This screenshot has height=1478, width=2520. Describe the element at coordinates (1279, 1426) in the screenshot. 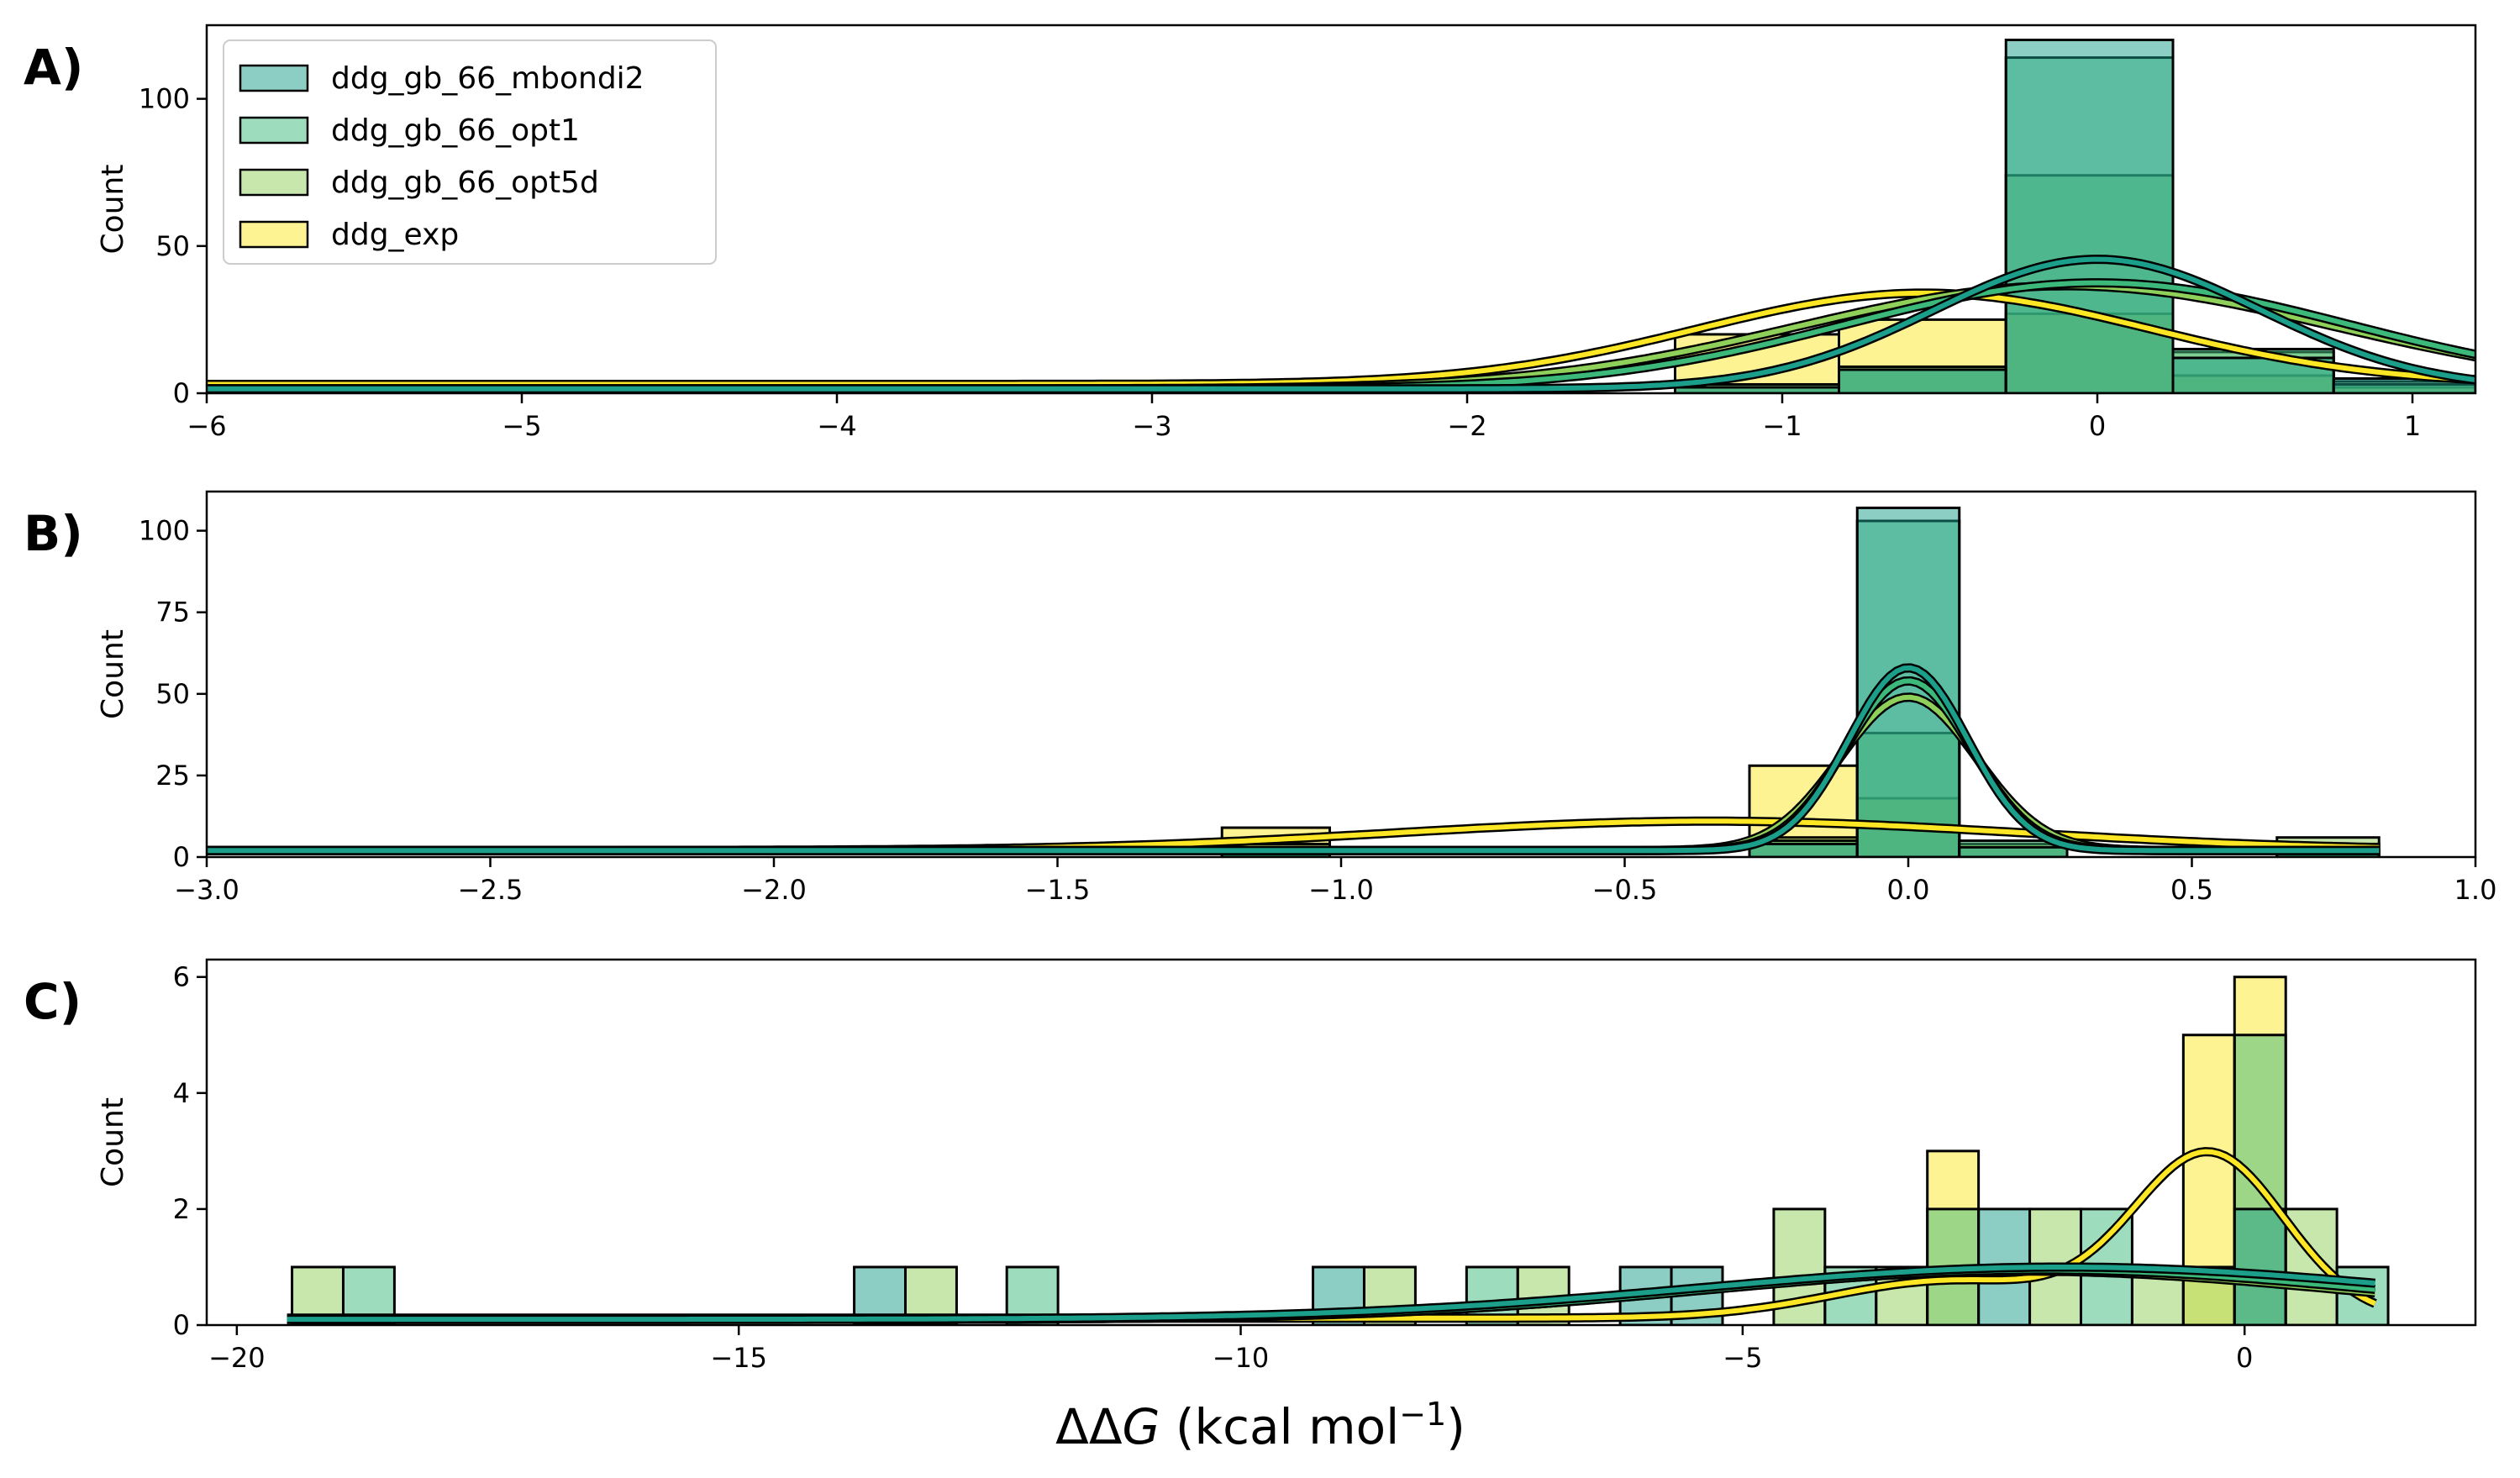

I see `x-axis-title-unit: (kcal mol` at that location.